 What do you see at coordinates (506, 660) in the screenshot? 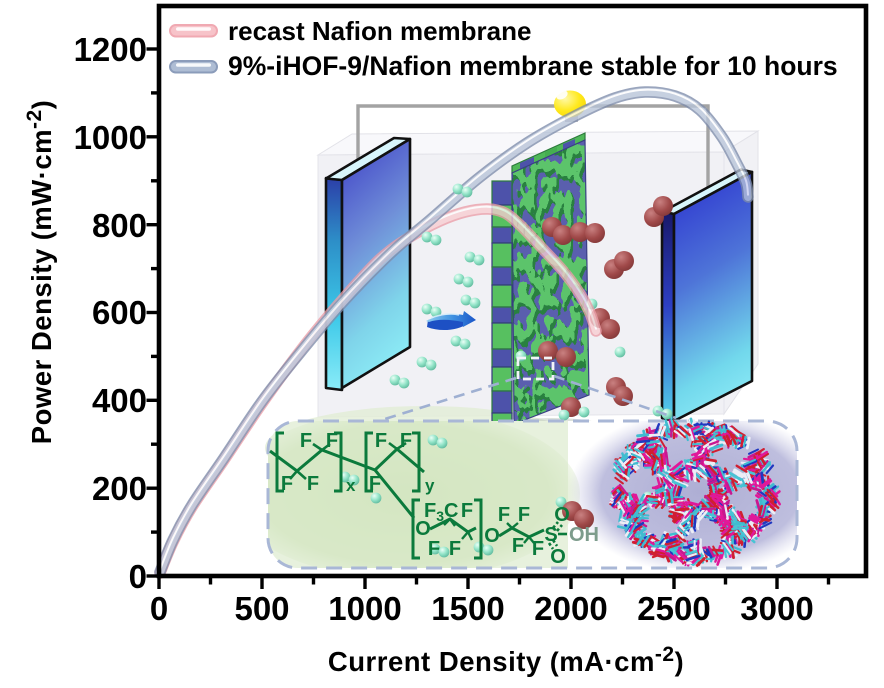
I see `svg-text: Current Density (mA·cm-2)` at bounding box center [506, 660].